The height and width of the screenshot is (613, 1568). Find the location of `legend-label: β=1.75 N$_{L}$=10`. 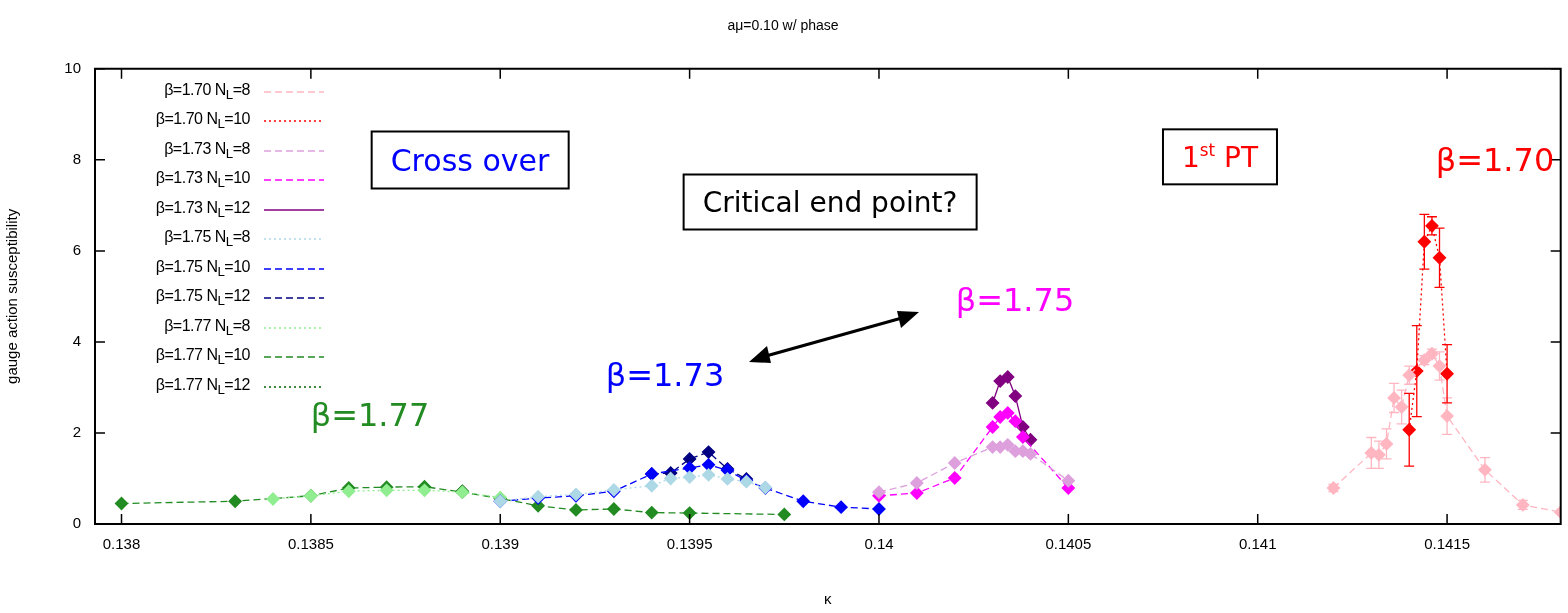

legend-label: β=1.75 N$_{L}$=10 is located at coordinates (202, 268).